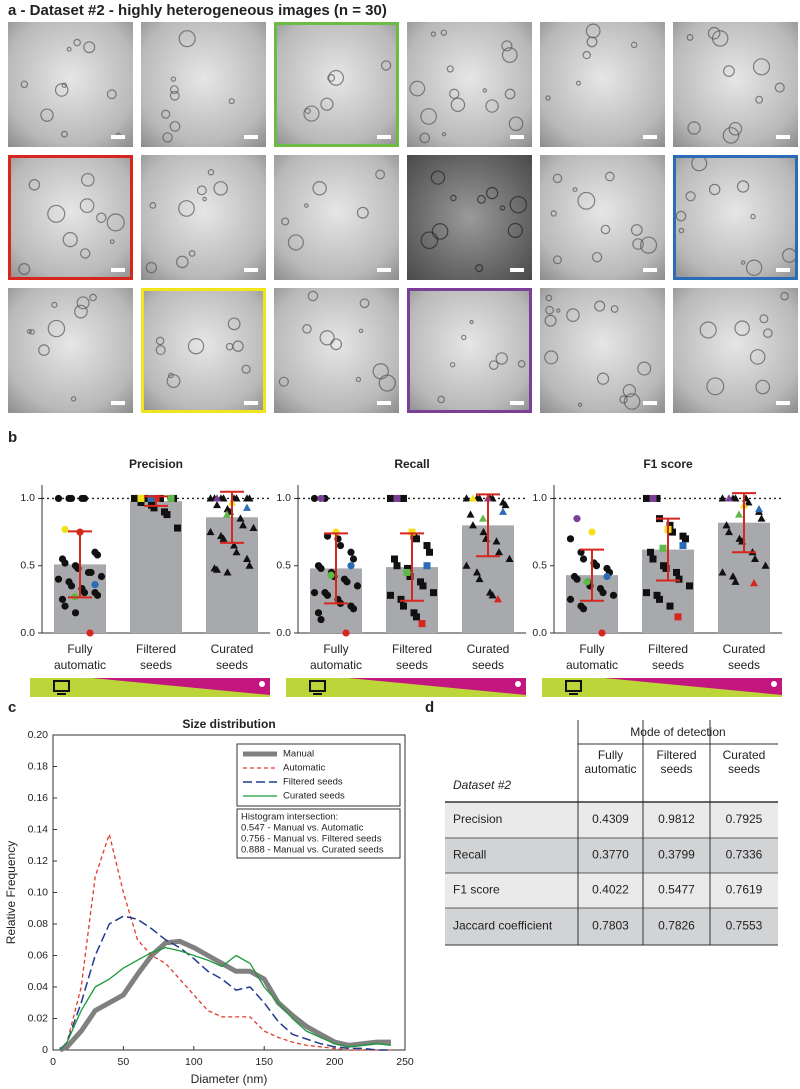 The image size is (800, 1089). Describe the element at coordinates (194, 1062) in the screenshot. I see `x-tick-label: 100` at that location.